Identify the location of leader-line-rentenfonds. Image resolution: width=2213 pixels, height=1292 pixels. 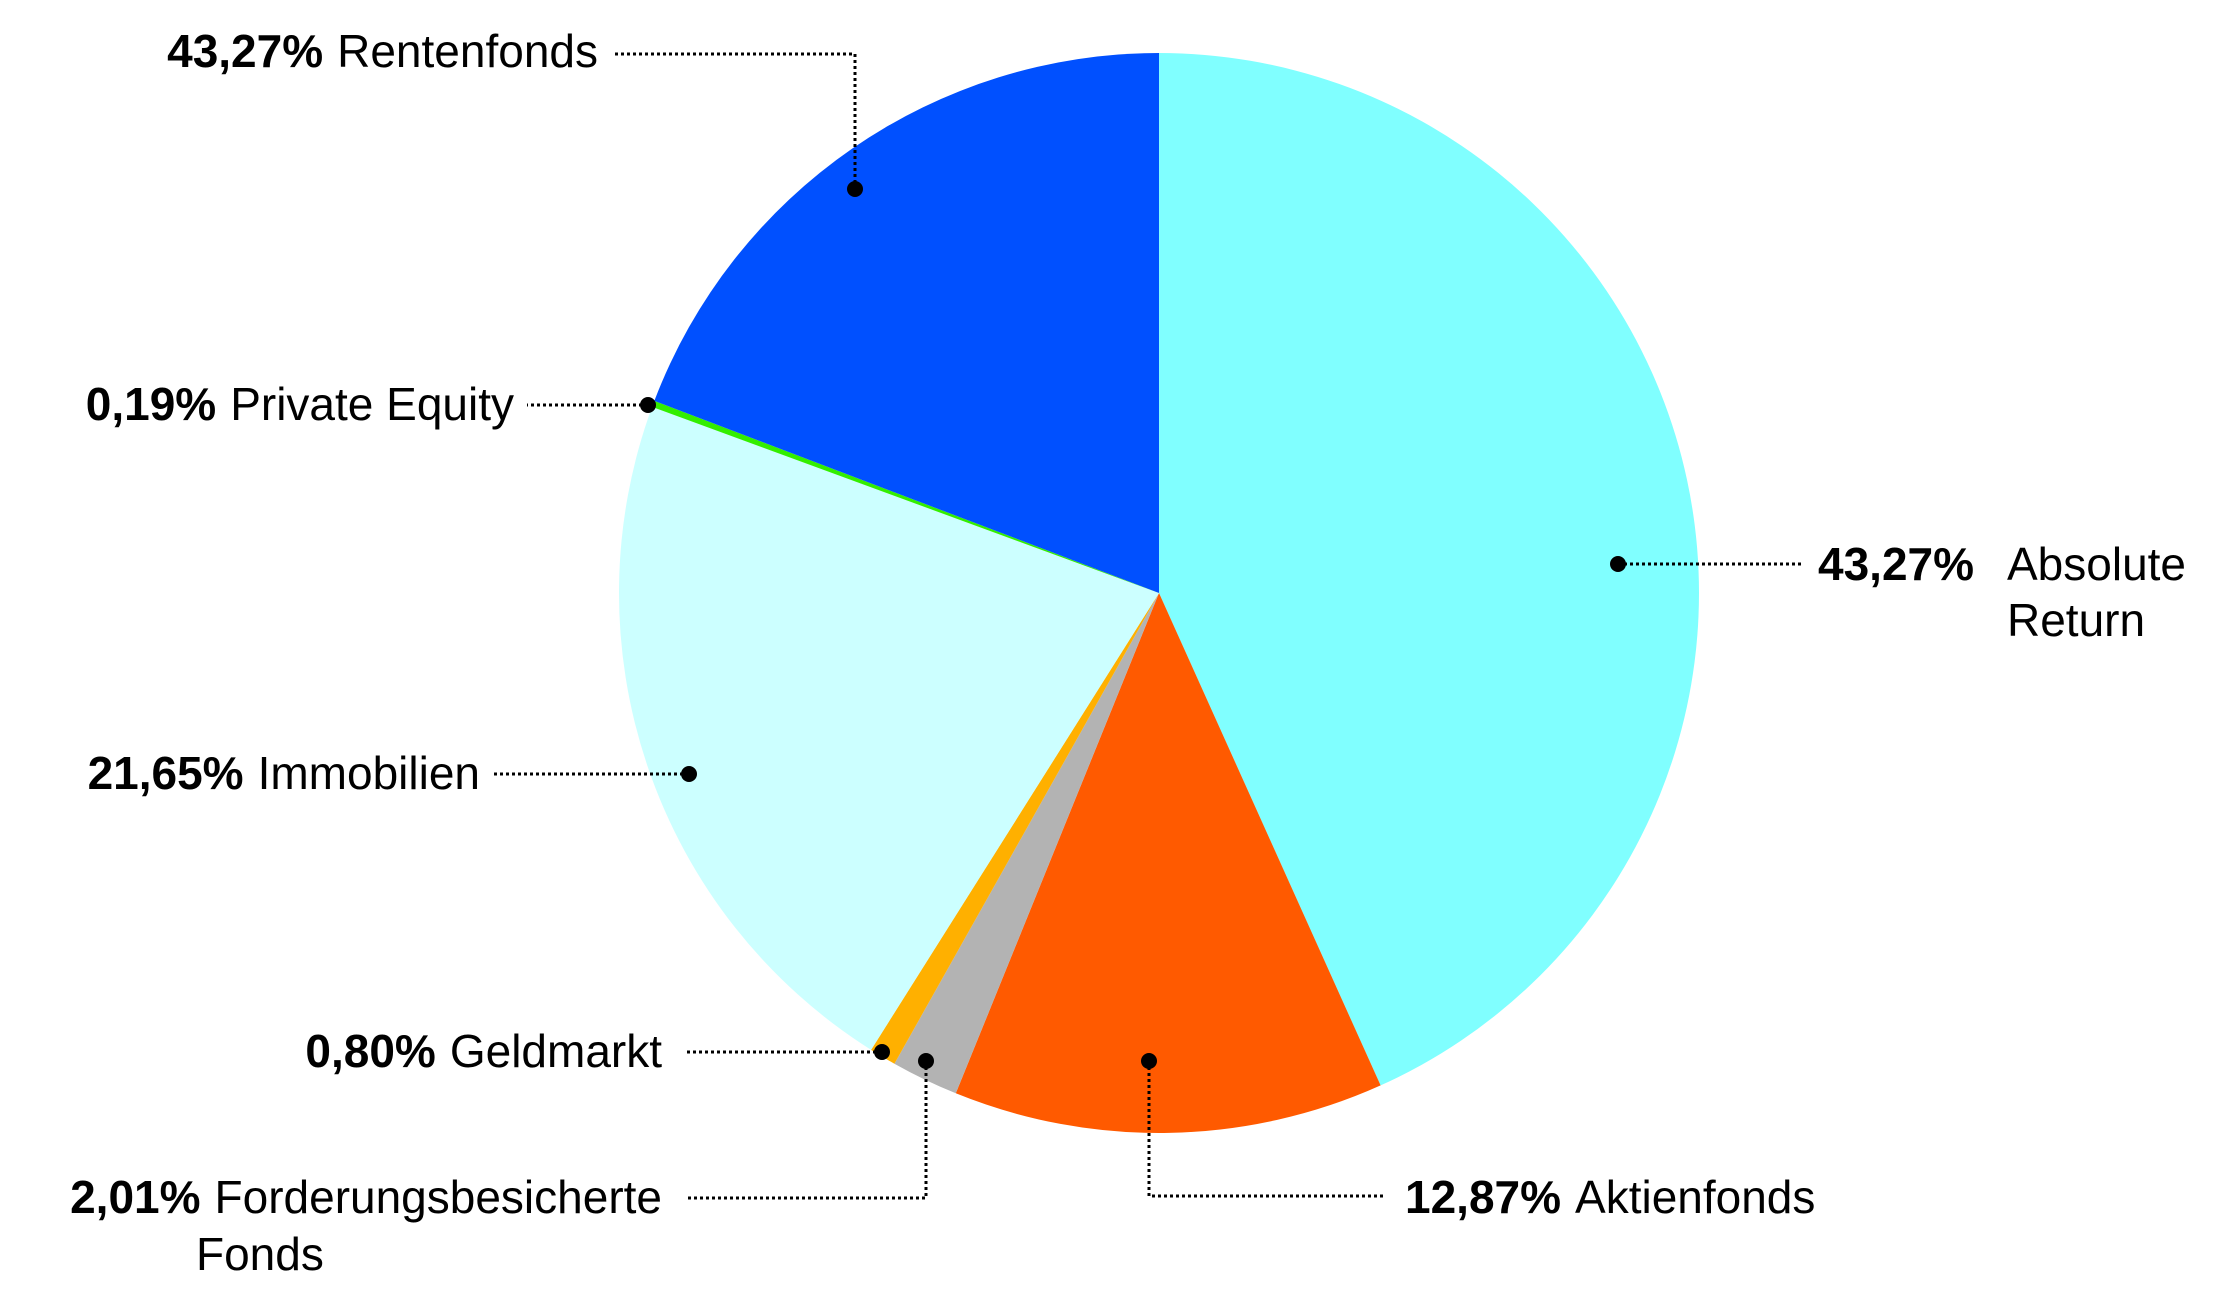
(735, 120).